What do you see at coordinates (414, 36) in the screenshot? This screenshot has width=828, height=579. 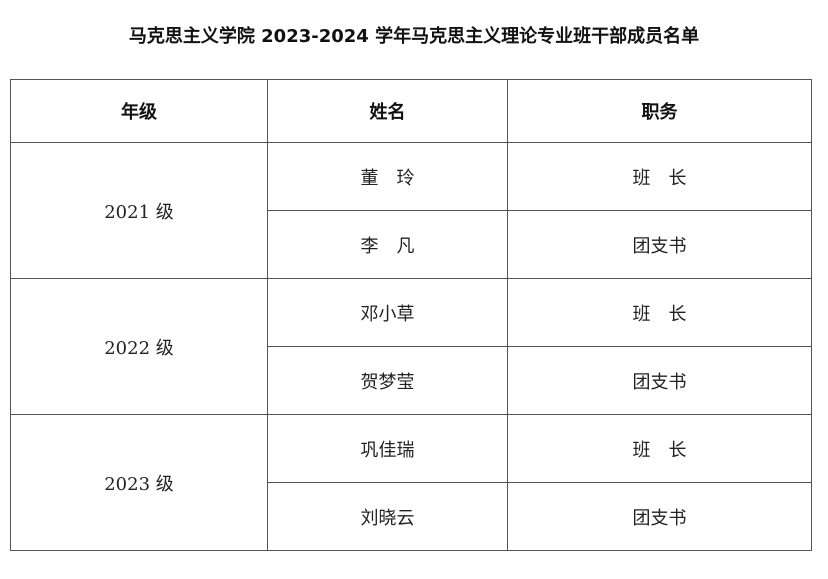 I see `document-title: 马克思主义学院 2023-2024 学年马克思主义理论专业班干部成员名单` at bounding box center [414, 36].